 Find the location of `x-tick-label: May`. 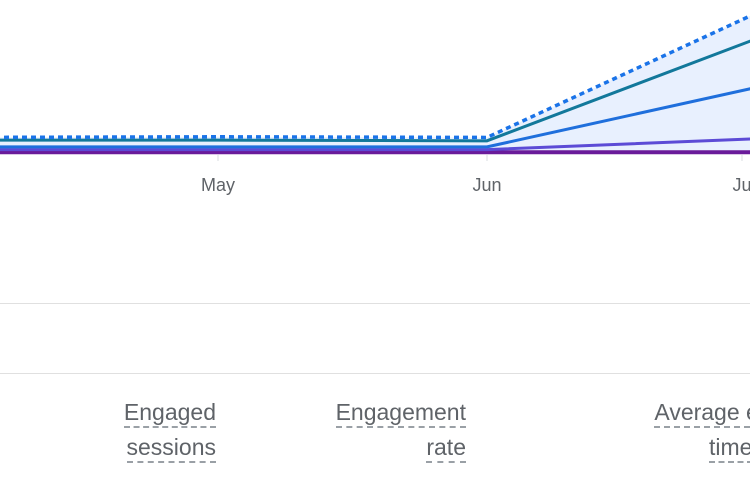

x-tick-label: May is located at coordinates (218, 185).